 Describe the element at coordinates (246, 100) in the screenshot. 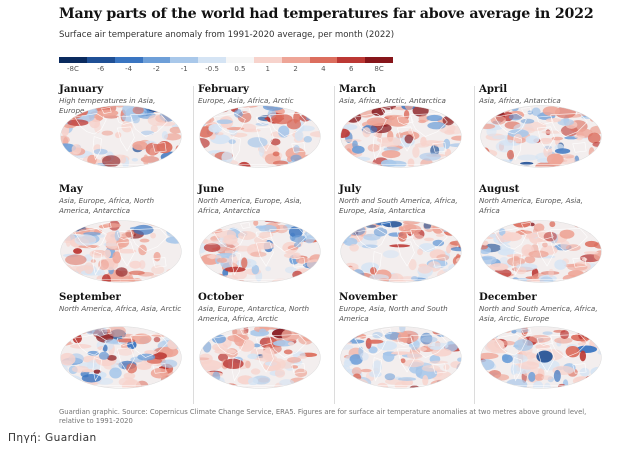

I see `month-regions: Europe, Asia, Africa, Arctic` at that location.